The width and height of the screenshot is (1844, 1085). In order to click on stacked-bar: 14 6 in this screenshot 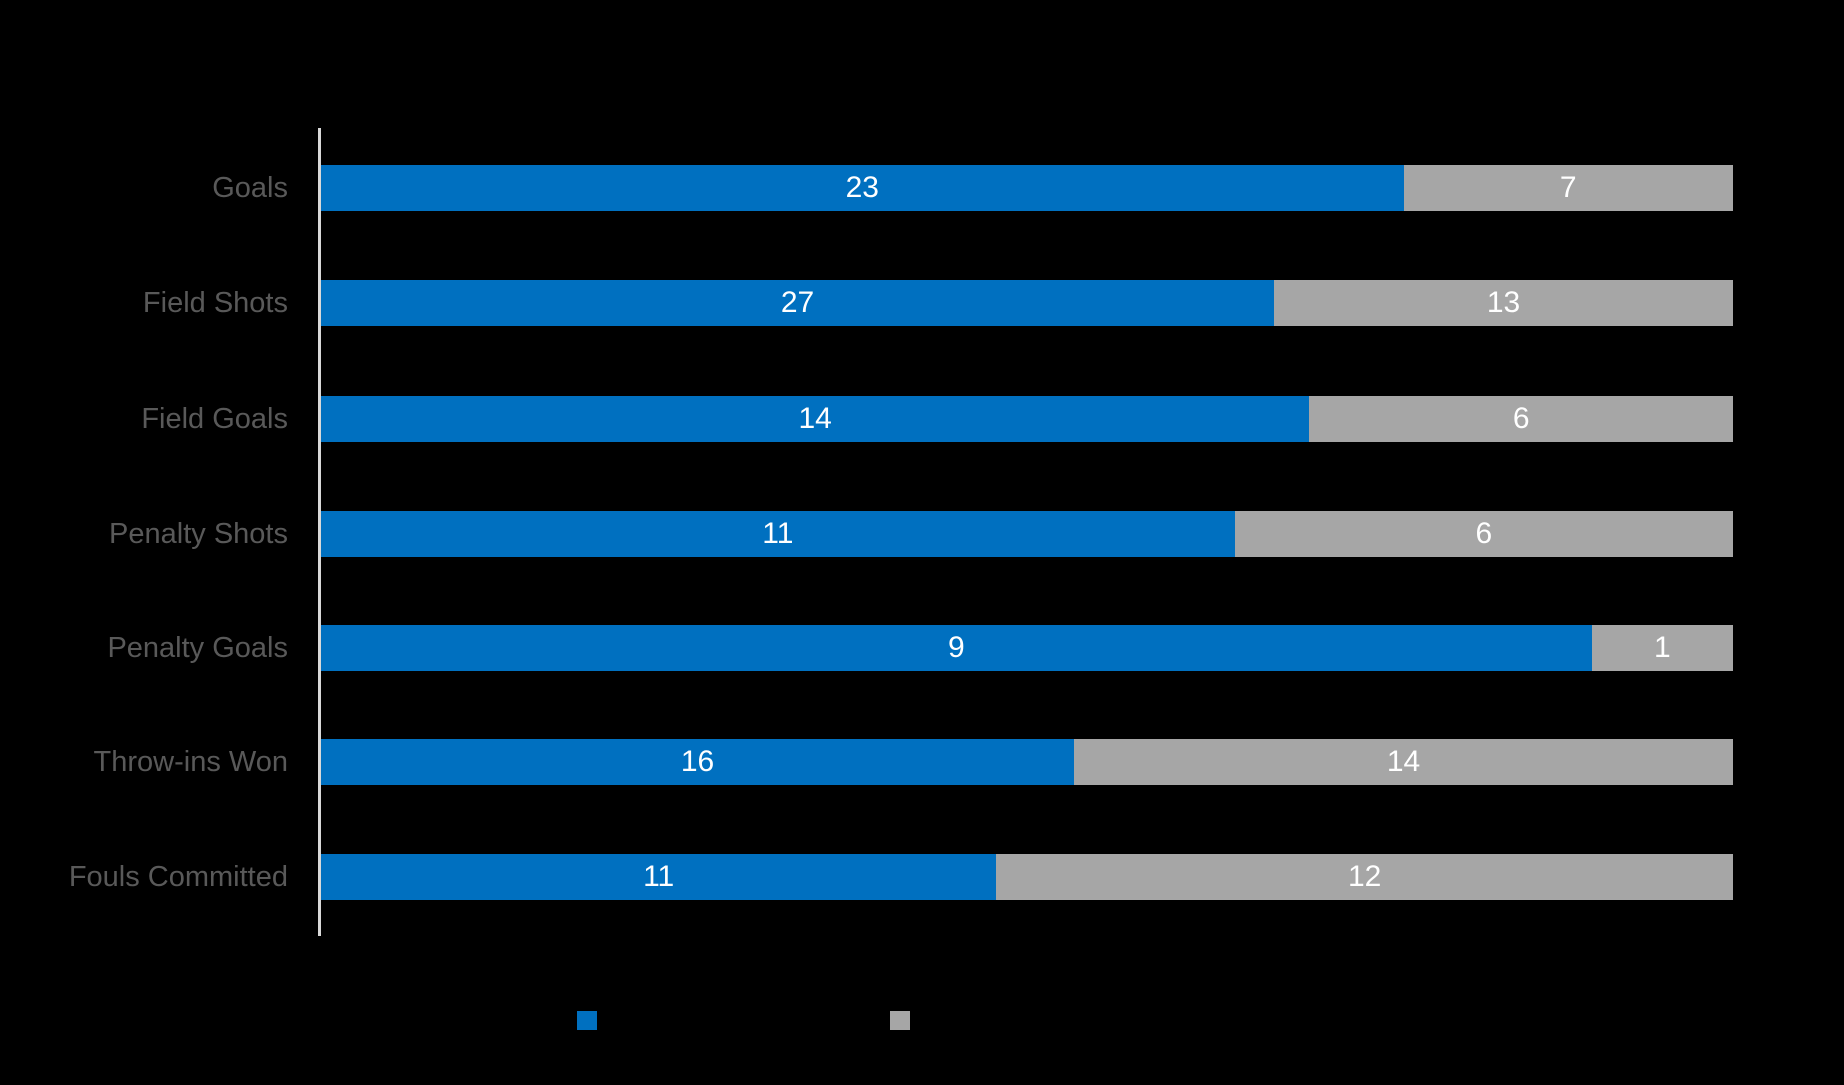, I will do `click(1027, 419)`.